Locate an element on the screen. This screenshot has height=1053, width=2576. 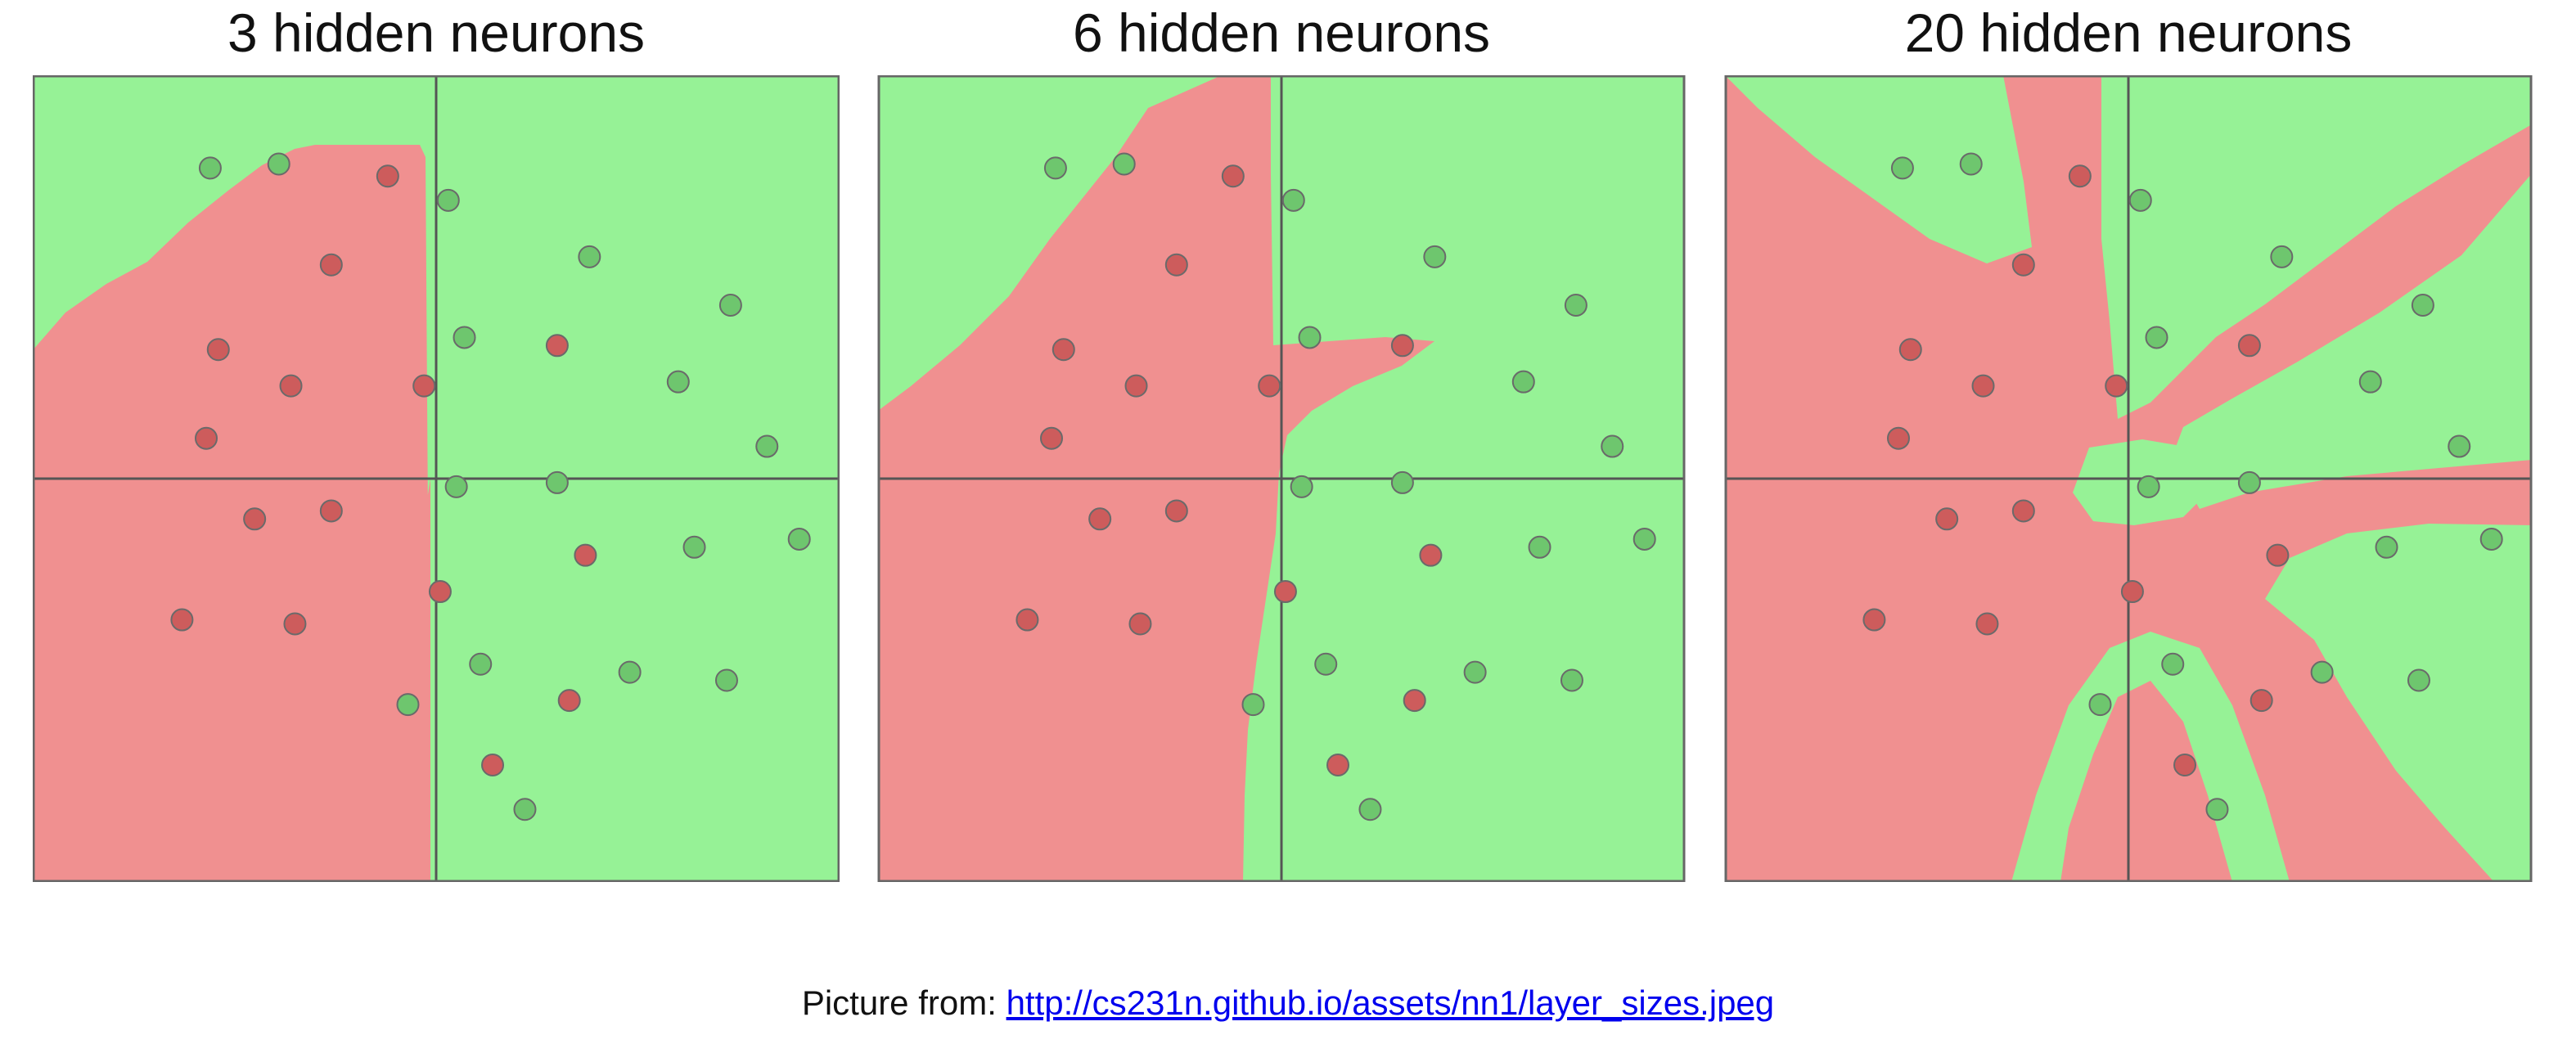
green-region-top-right is located at coordinates (2316, 247).